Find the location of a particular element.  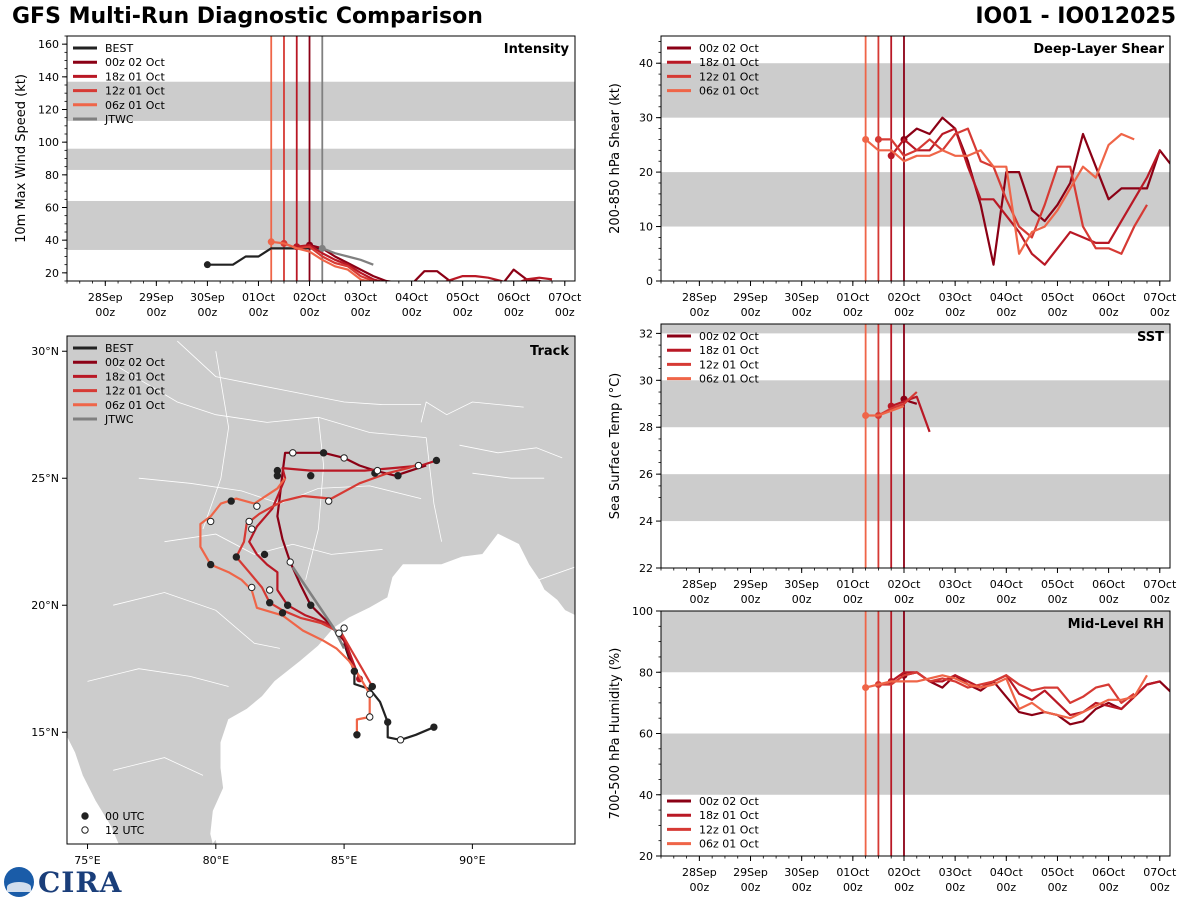

y-tick-label: 80 is located at coordinates (52, 175).